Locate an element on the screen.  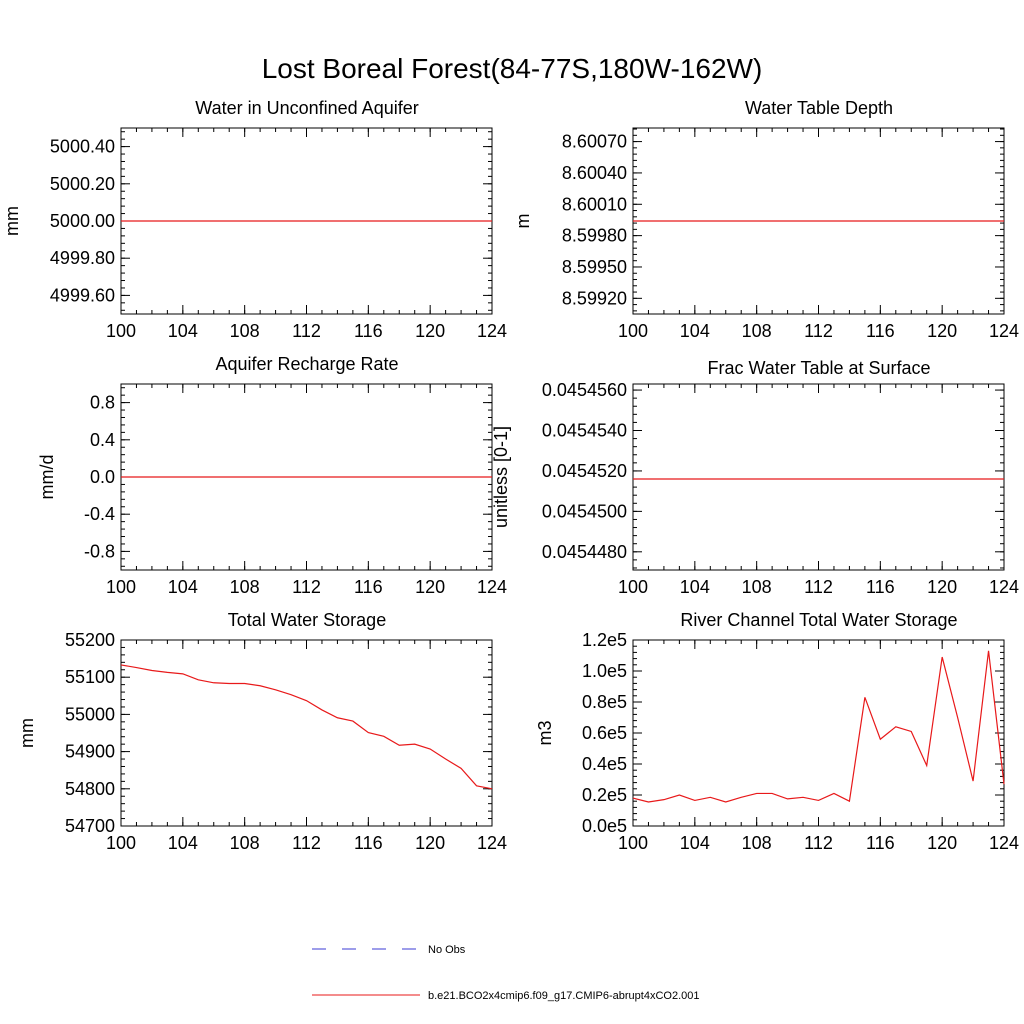
y-tick-label: 54700 is located at coordinates (90, 826).